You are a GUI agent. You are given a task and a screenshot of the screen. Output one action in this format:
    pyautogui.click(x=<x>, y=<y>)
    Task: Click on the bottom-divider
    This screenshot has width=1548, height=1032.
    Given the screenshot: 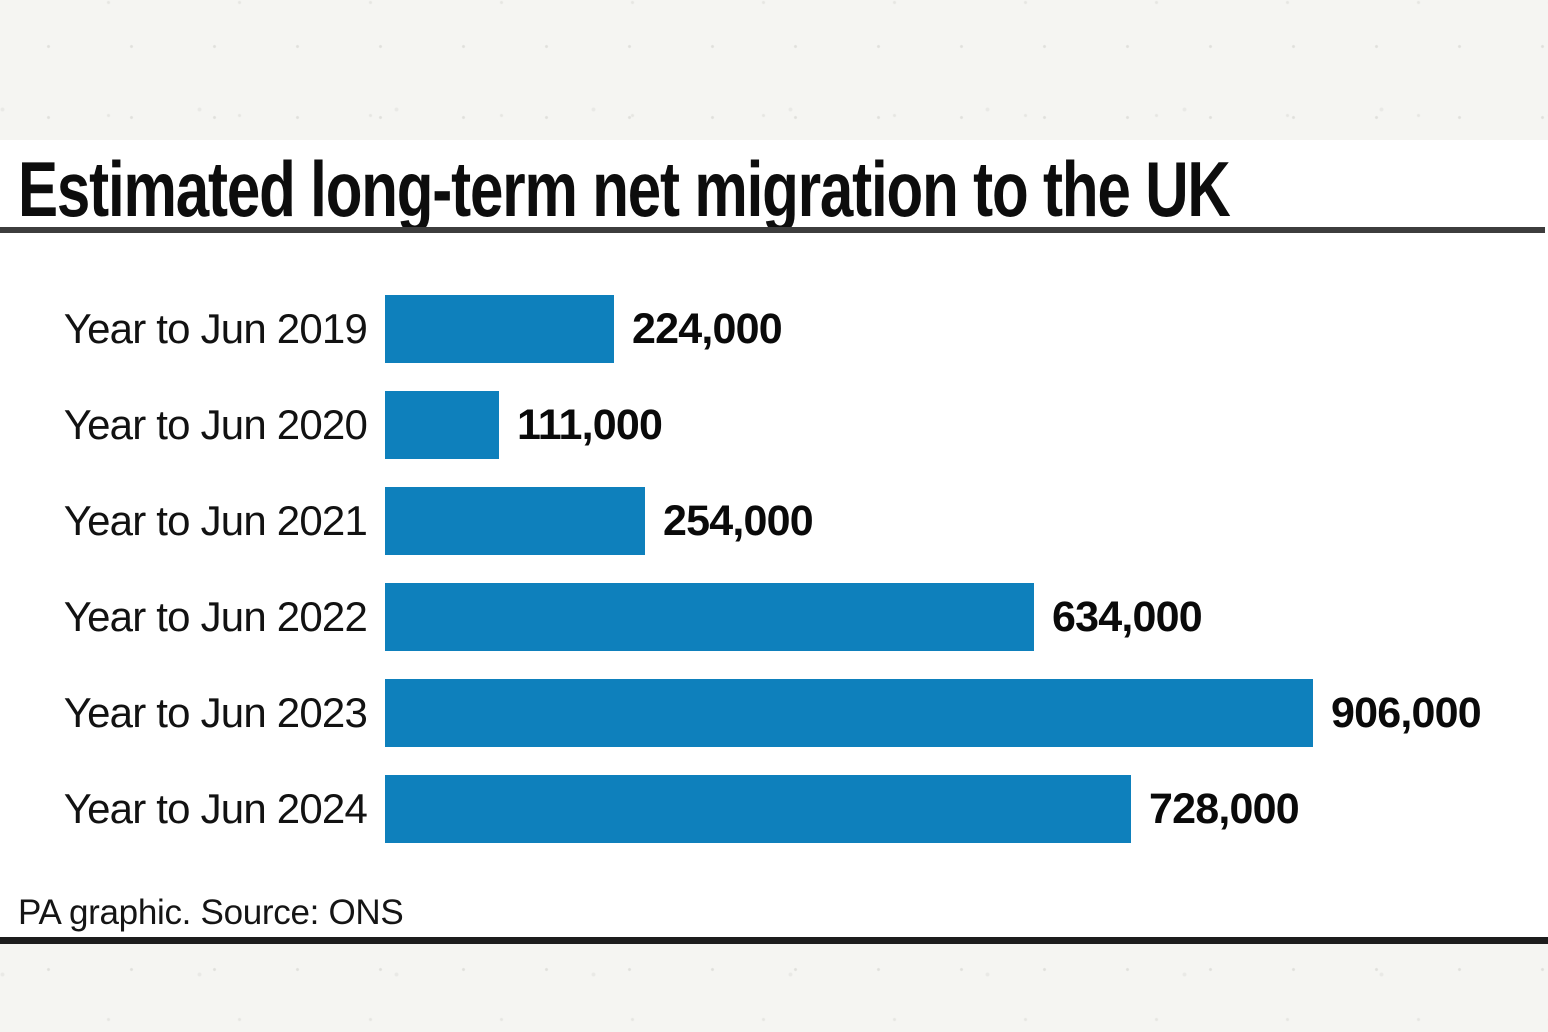 What is the action you would take?
    pyautogui.click(x=774, y=940)
    